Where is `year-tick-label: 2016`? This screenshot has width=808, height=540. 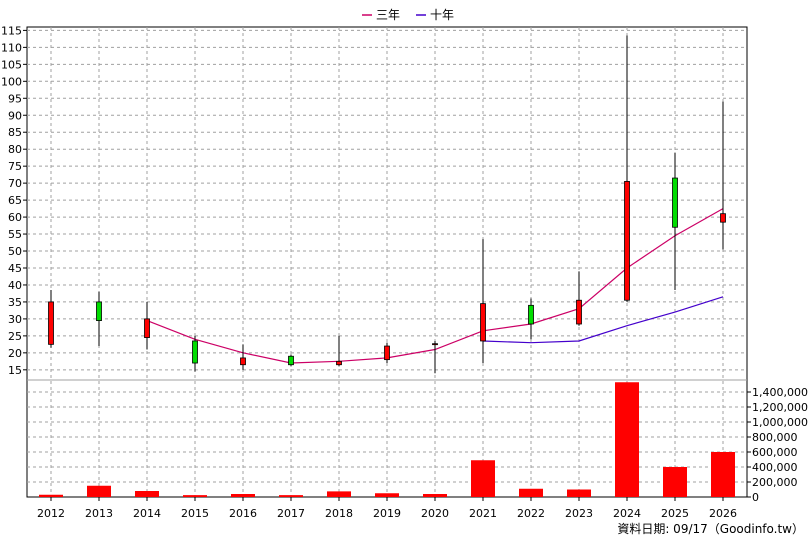
year-tick-label: 2016 is located at coordinates (243, 513).